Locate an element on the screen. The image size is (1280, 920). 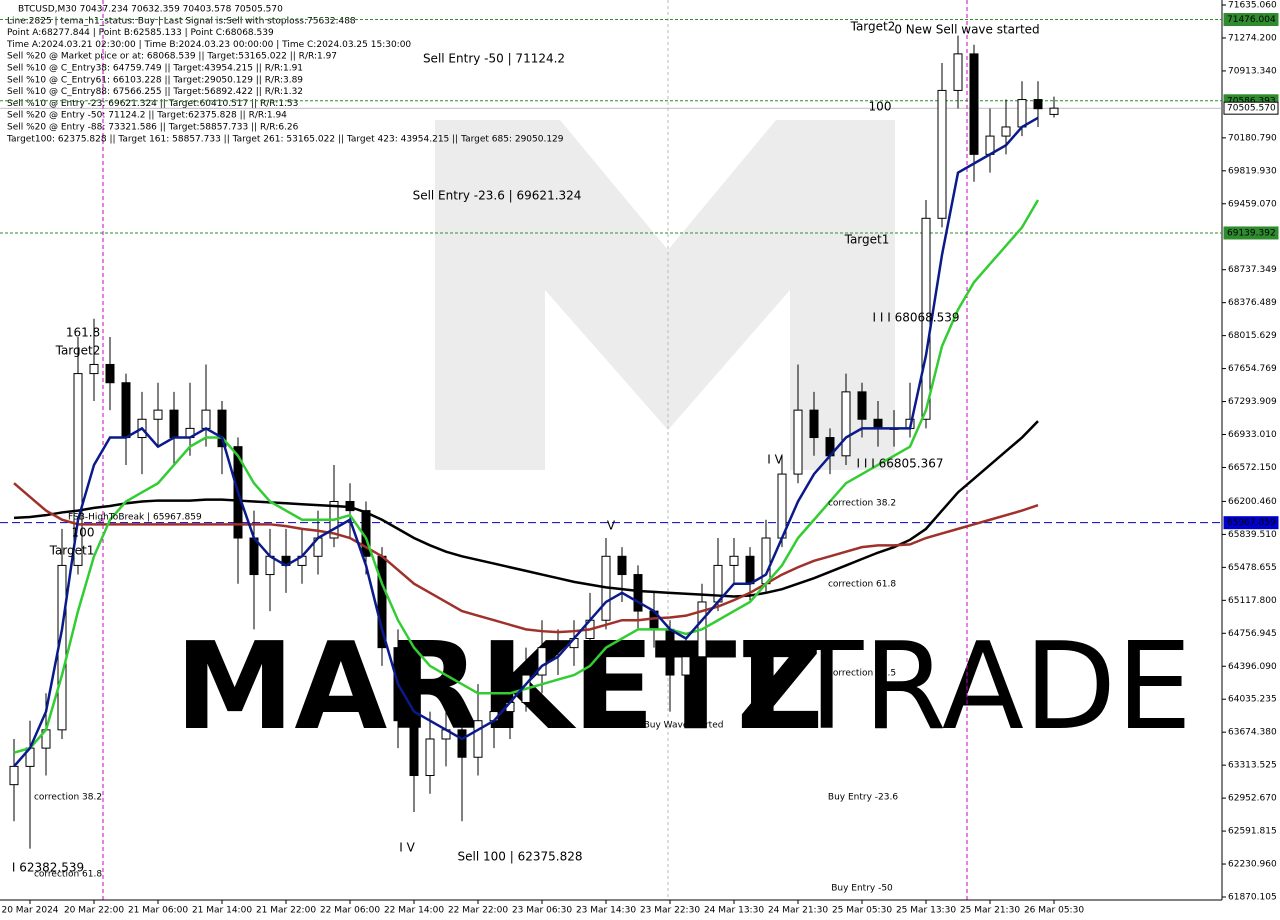
annotation: 161.8 is located at coordinates (83, 333).